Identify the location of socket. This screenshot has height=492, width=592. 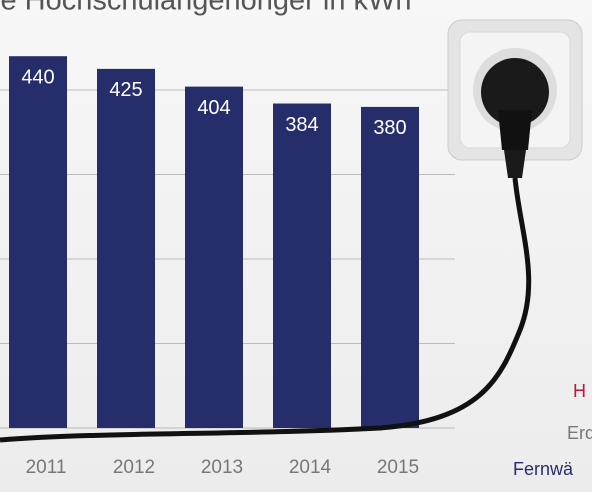
(515, 98).